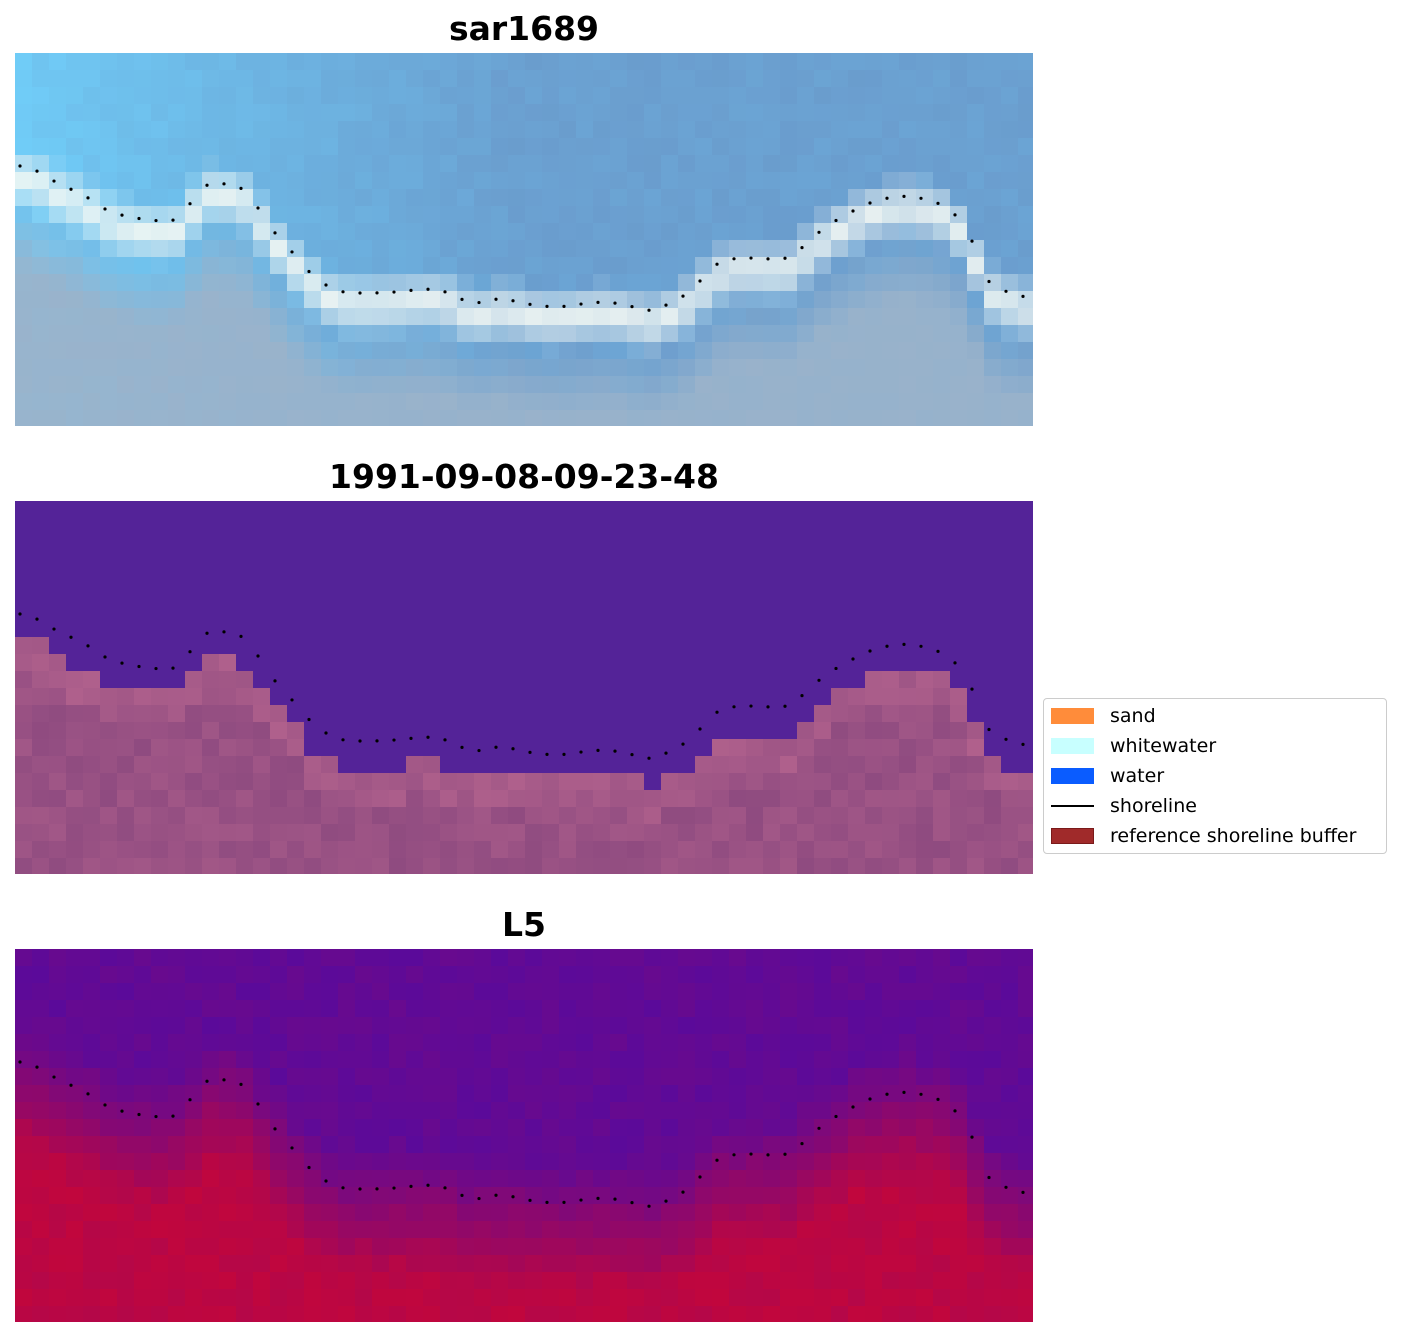  I want to click on panel-title-index: L5, so click(524, 924).